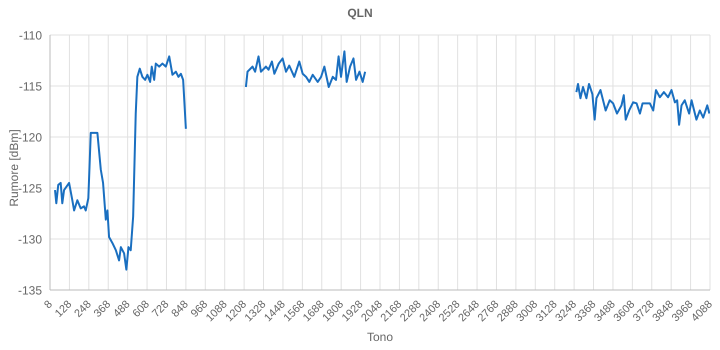 The image size is (720, 350). I want to click on y-tick-label: -130, so click(30, 239).